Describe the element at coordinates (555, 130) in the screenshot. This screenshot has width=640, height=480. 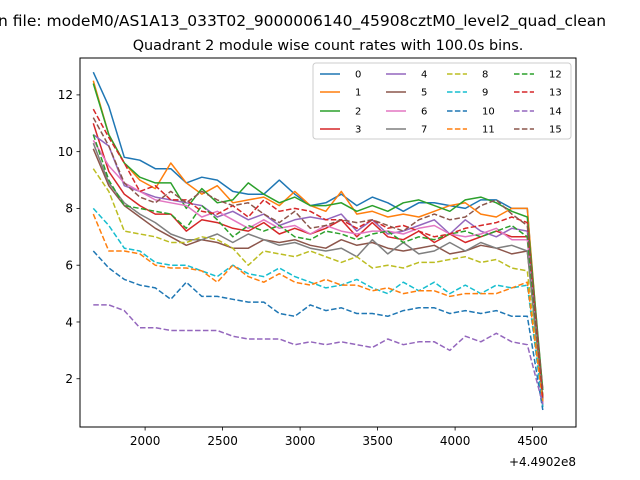
I see `legend-label-15: 15` at that location.